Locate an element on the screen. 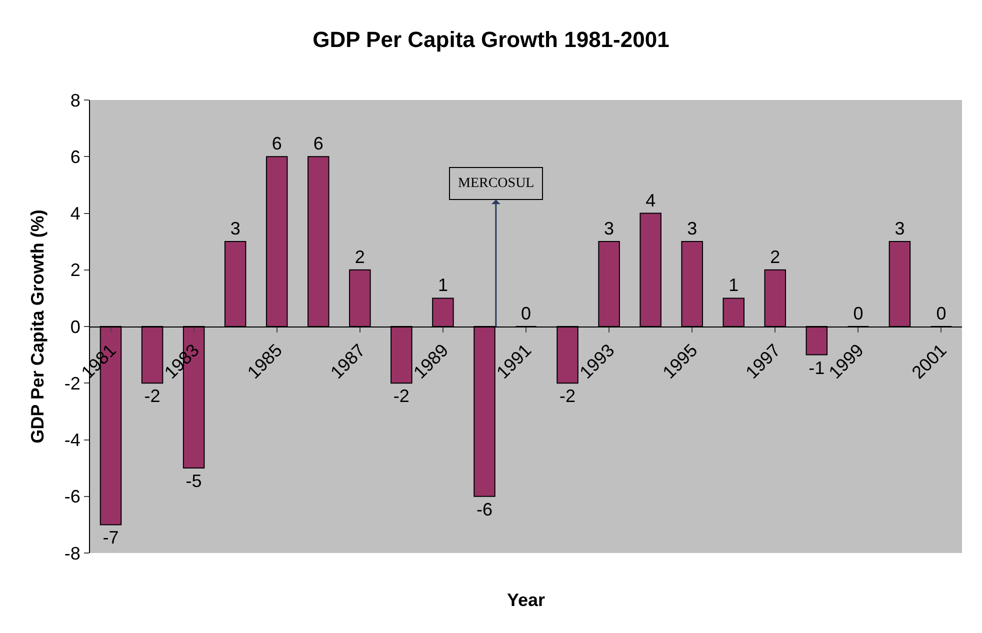 The image size is (982, 633). y-tick-label: -4 is located at coordinates (72, 440).